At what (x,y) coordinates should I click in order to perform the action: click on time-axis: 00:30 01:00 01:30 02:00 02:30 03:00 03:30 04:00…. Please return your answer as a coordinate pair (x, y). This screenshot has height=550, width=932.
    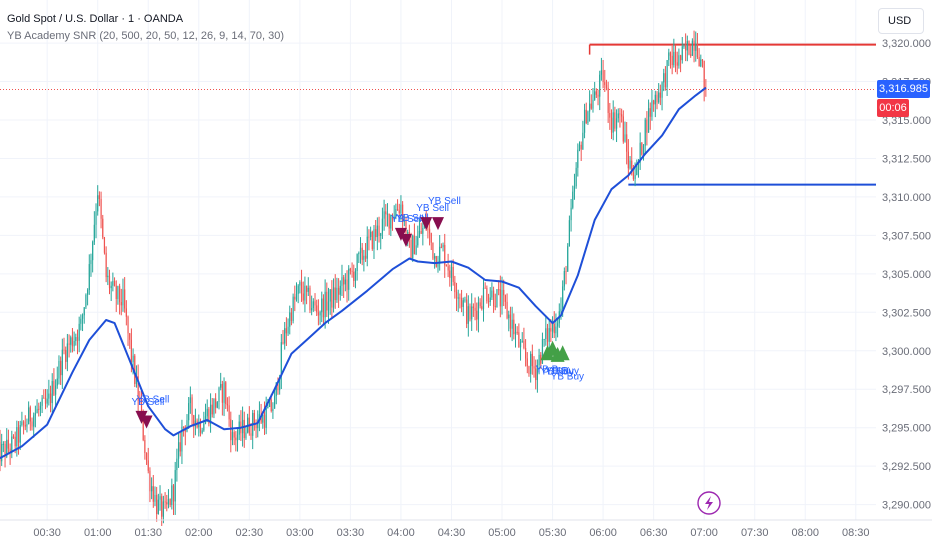
    Looking at the image, I should click on (466, 529).